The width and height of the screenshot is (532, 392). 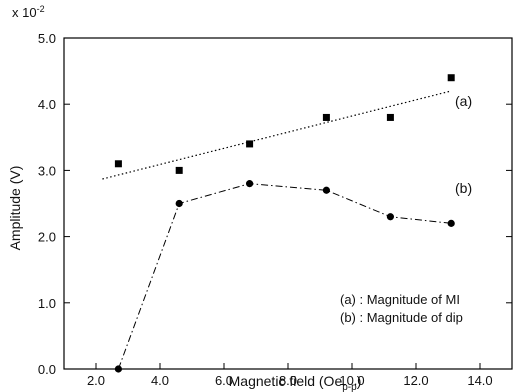 What do you see at coordinates (463, 101) in the screenshot?
I see `series-a-tag: (a)` at bounding box center [463, 101].